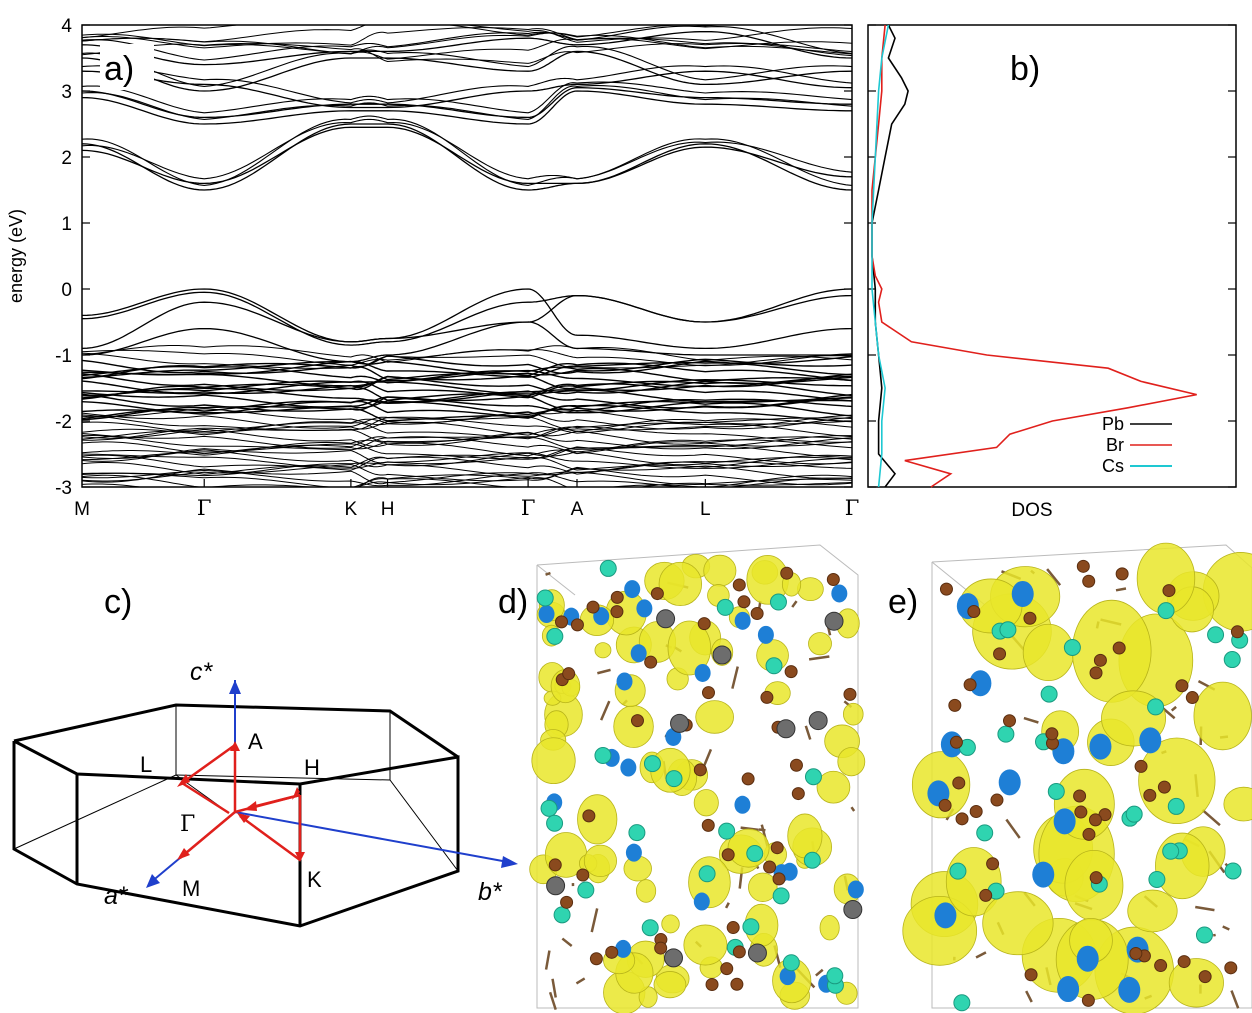 The image size is (1252, 1013). What do you see at coordinates (187, 824) in the screenshot?
I see `bz-gamma-label: Γ` at bounding box center [187, 824].